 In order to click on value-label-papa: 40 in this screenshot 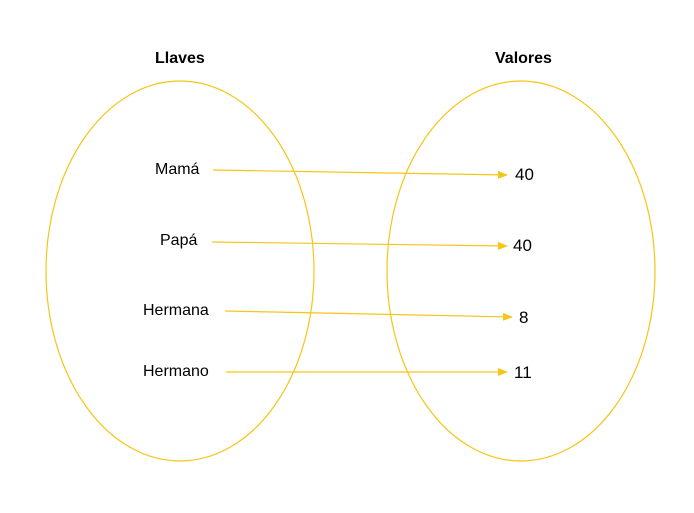, I will do `click(522, 245)`.